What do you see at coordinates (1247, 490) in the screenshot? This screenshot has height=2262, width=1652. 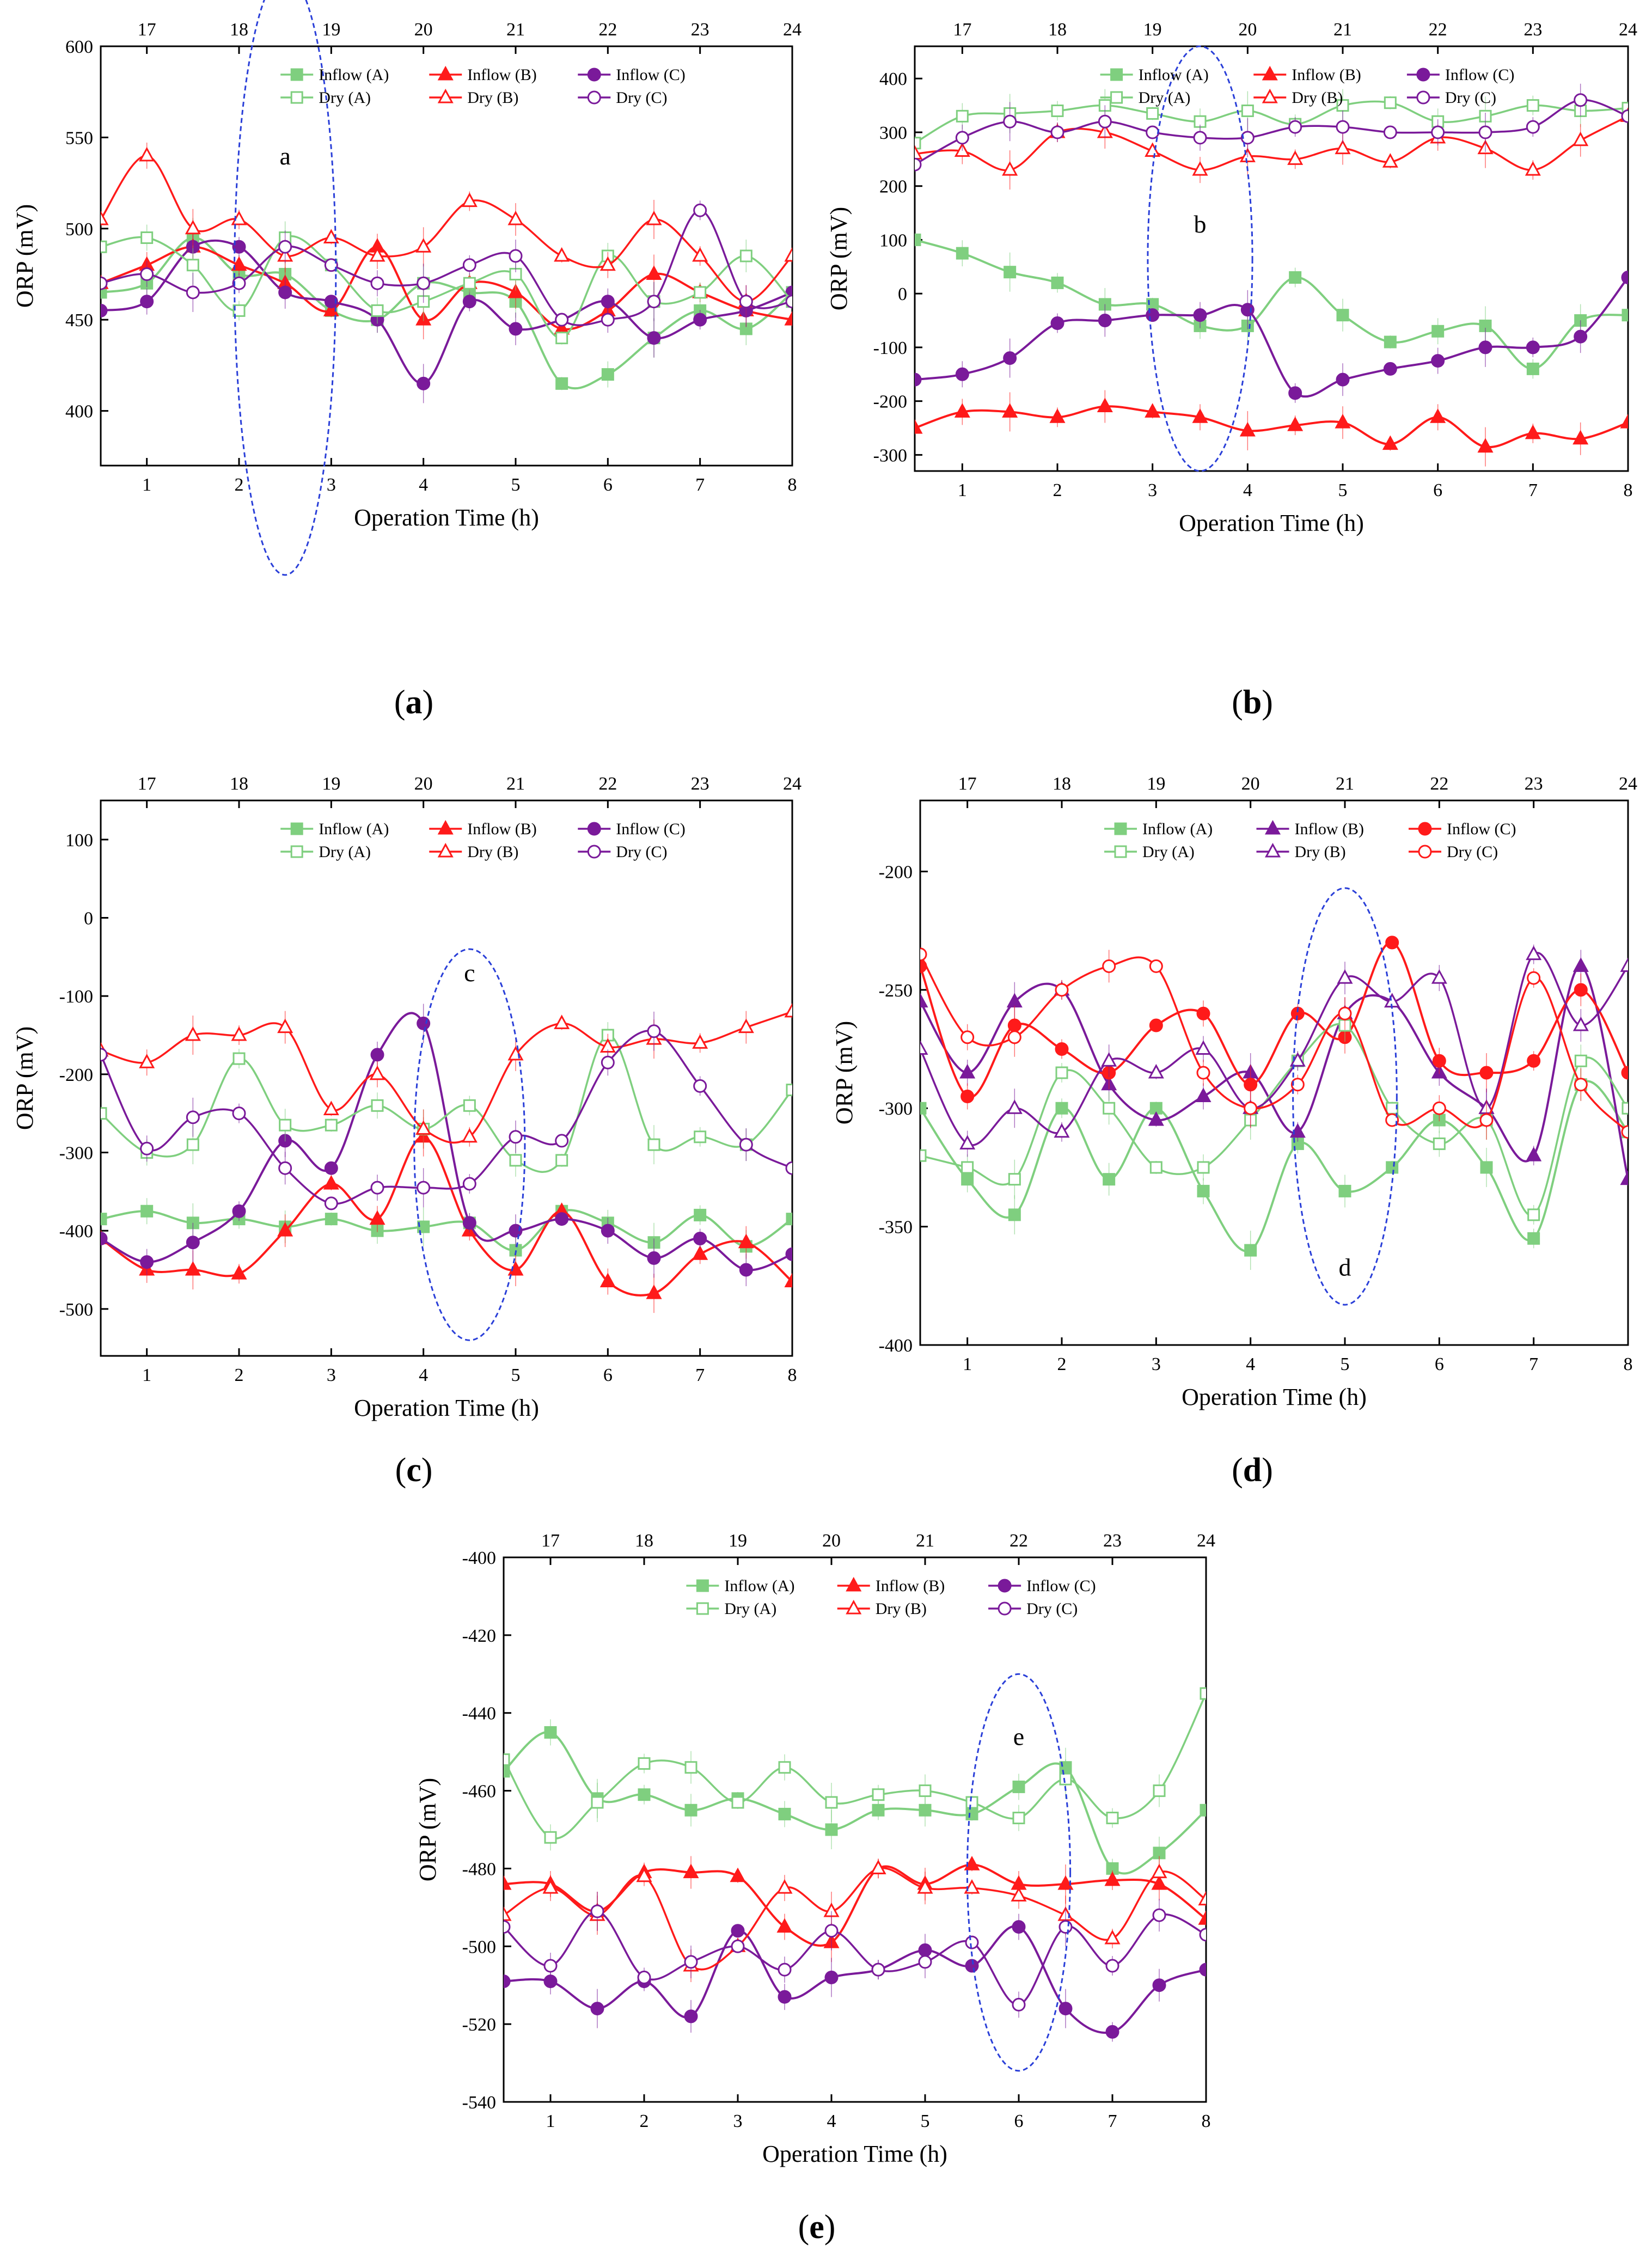 I see `x-tick-label: 4` at bounding box center [1247, 490].